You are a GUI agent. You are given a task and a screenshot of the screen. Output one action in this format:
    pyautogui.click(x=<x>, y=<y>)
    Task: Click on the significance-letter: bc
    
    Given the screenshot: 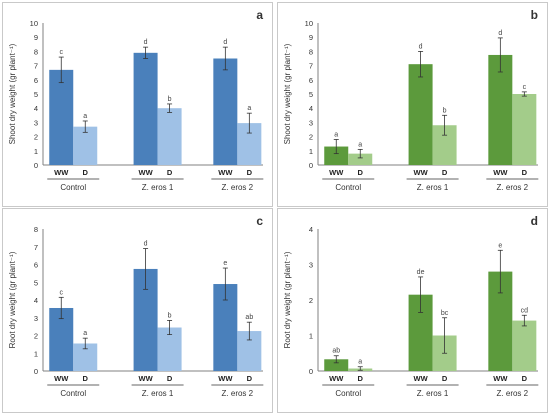 What is the action you would take?
    pyautogui.click(x=445, y=313)
    